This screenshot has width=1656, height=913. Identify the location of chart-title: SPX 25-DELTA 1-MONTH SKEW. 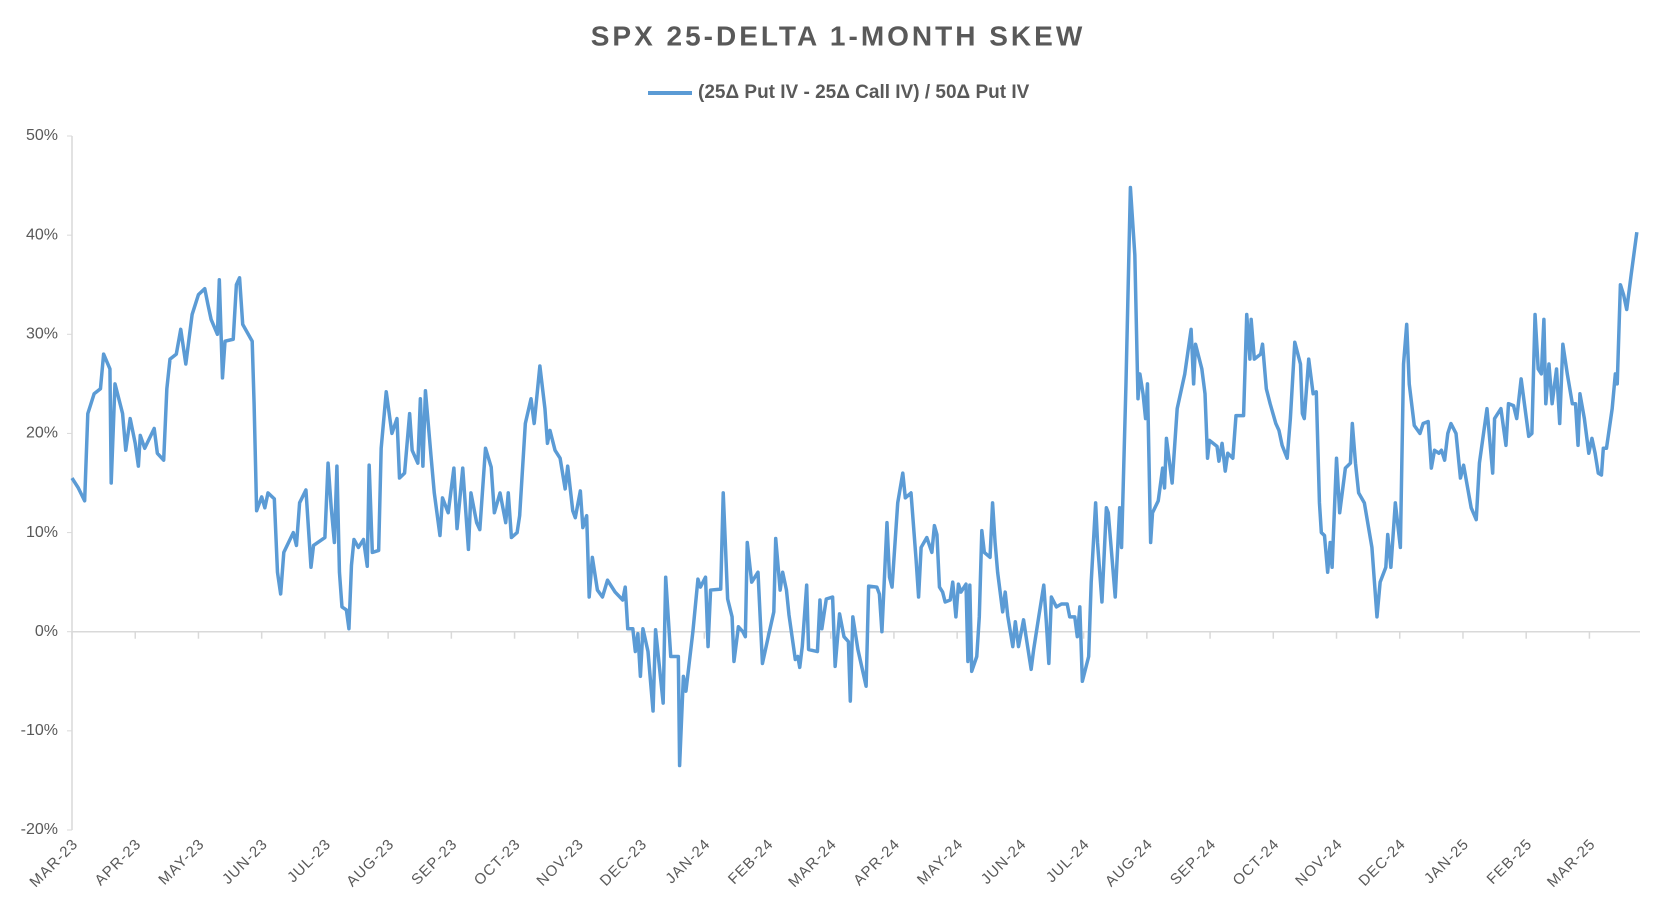
(838, 35).